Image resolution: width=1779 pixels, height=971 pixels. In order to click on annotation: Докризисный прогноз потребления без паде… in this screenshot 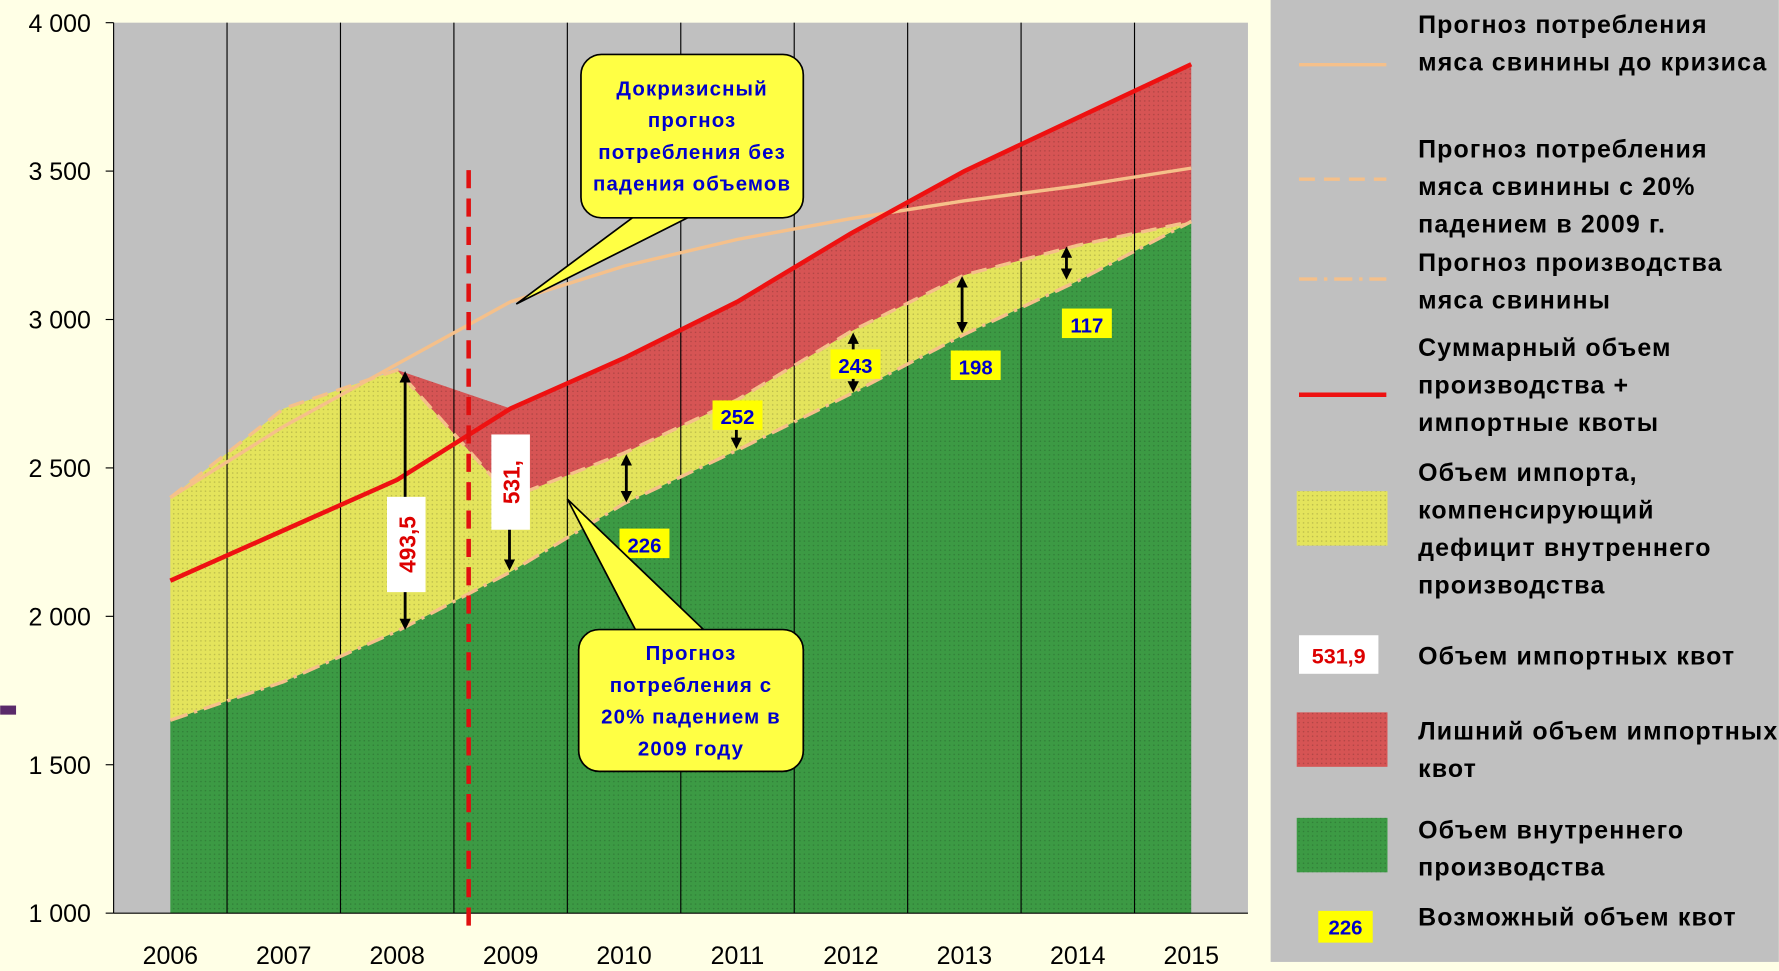, I will do `click(692, 136)`.